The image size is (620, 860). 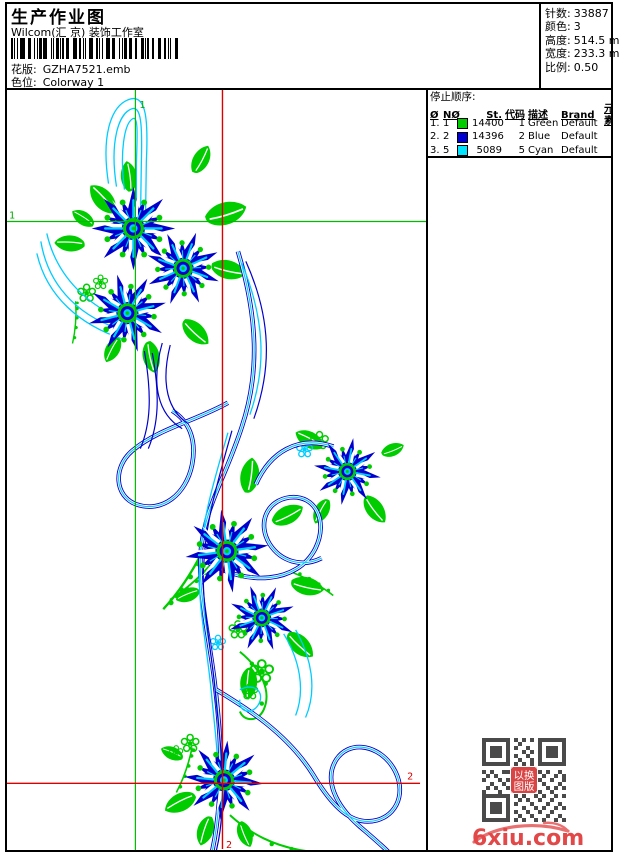 I want to click on stop-sequence-header-row: Ø NØ St. 代码 描述 Brand 元素, so click(x=520, y=115).